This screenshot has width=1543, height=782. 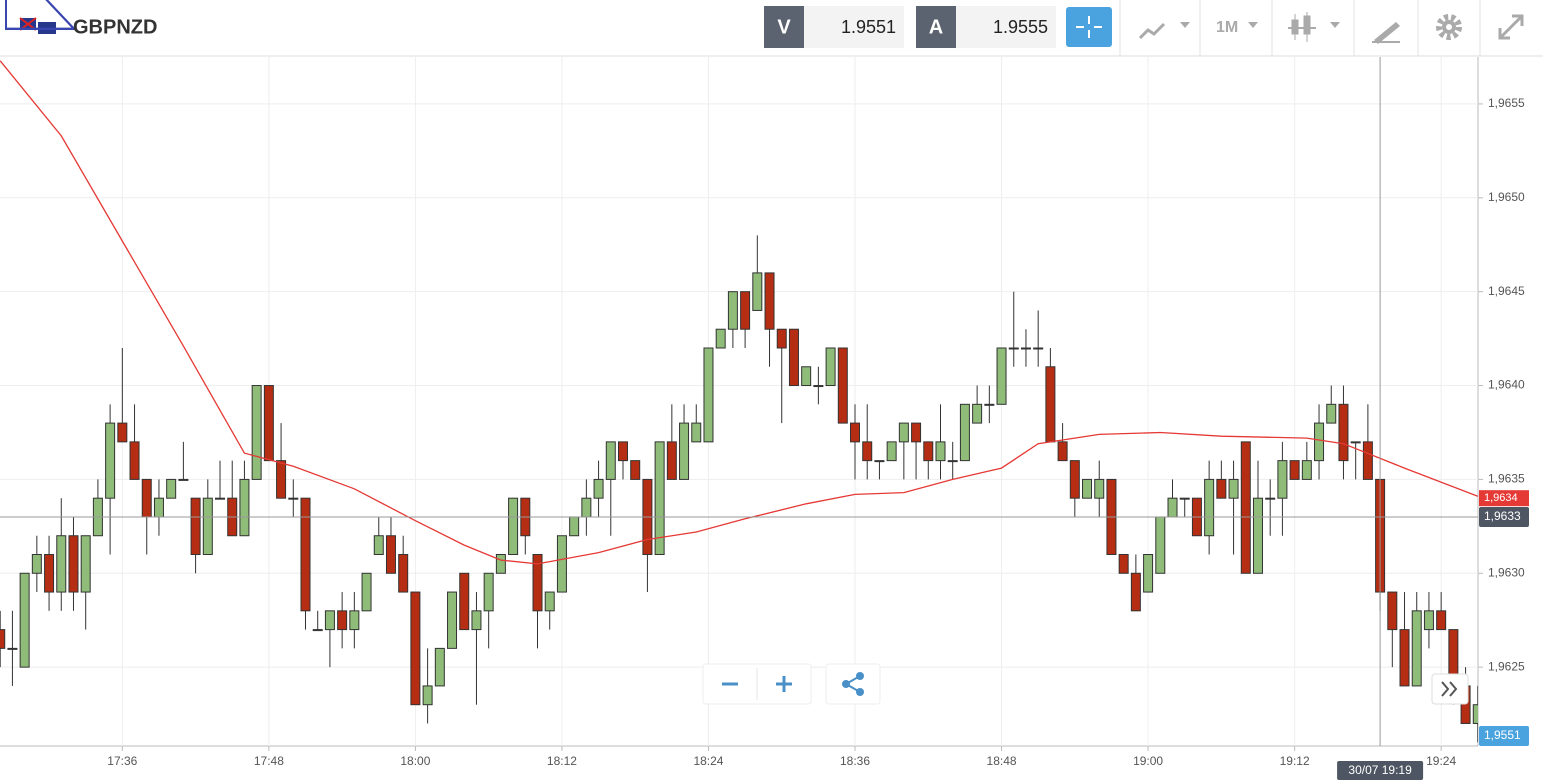 I want to click on corner-marker, so click(x=41, y=15).